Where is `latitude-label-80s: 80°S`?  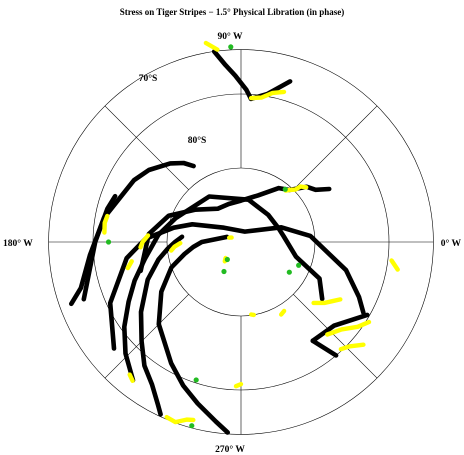
latitude-label-80s: 80°S is located at coordinates (197, 140).